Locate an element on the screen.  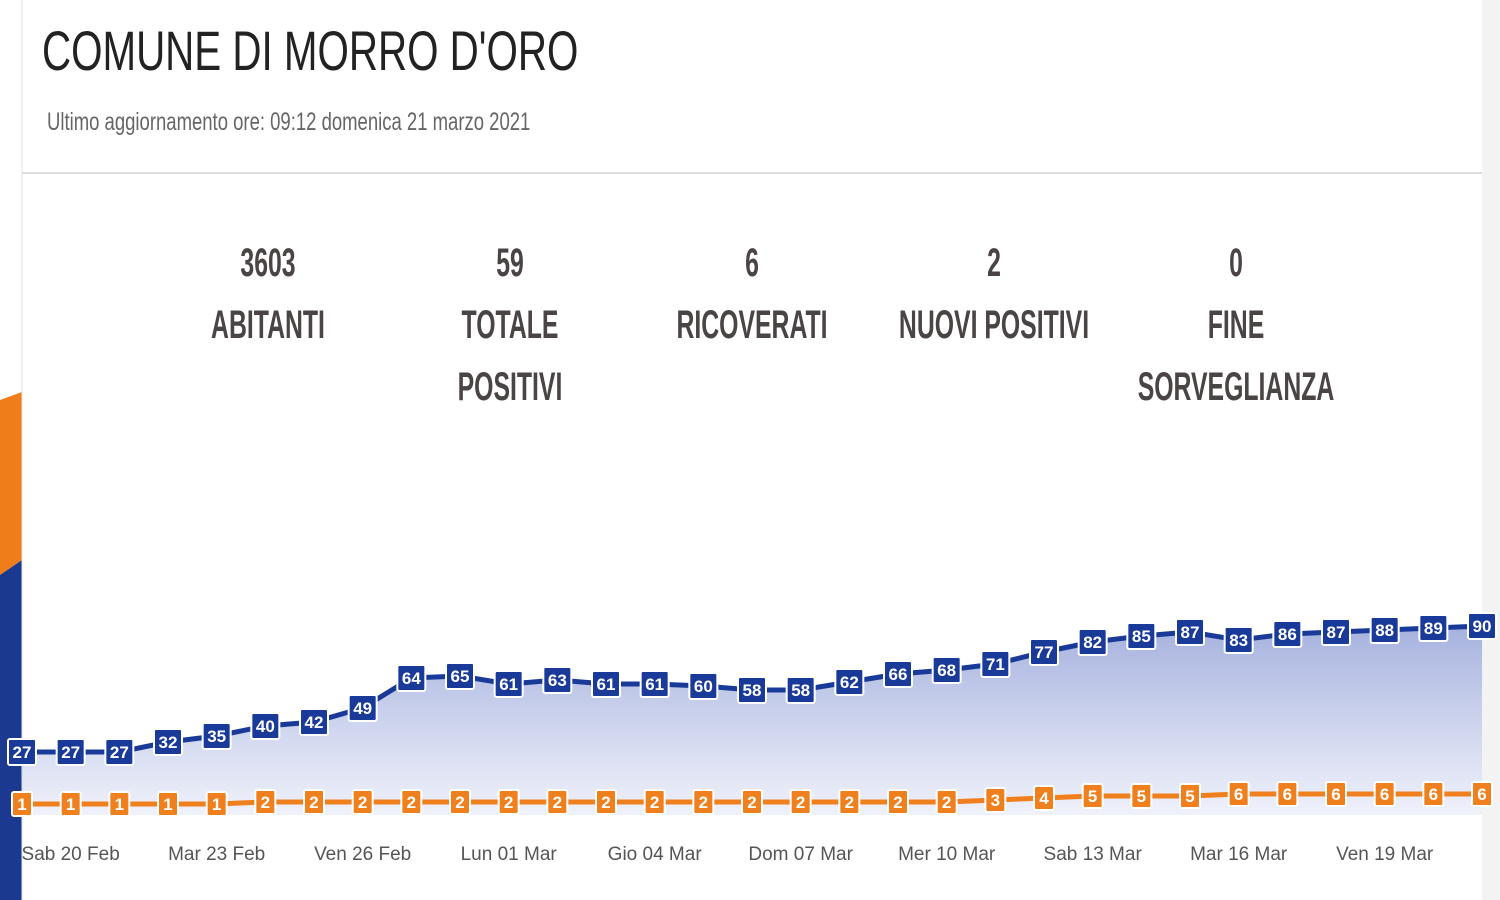
stat-label: NUOVI POSITIVI is located at coordinates (994, 325).